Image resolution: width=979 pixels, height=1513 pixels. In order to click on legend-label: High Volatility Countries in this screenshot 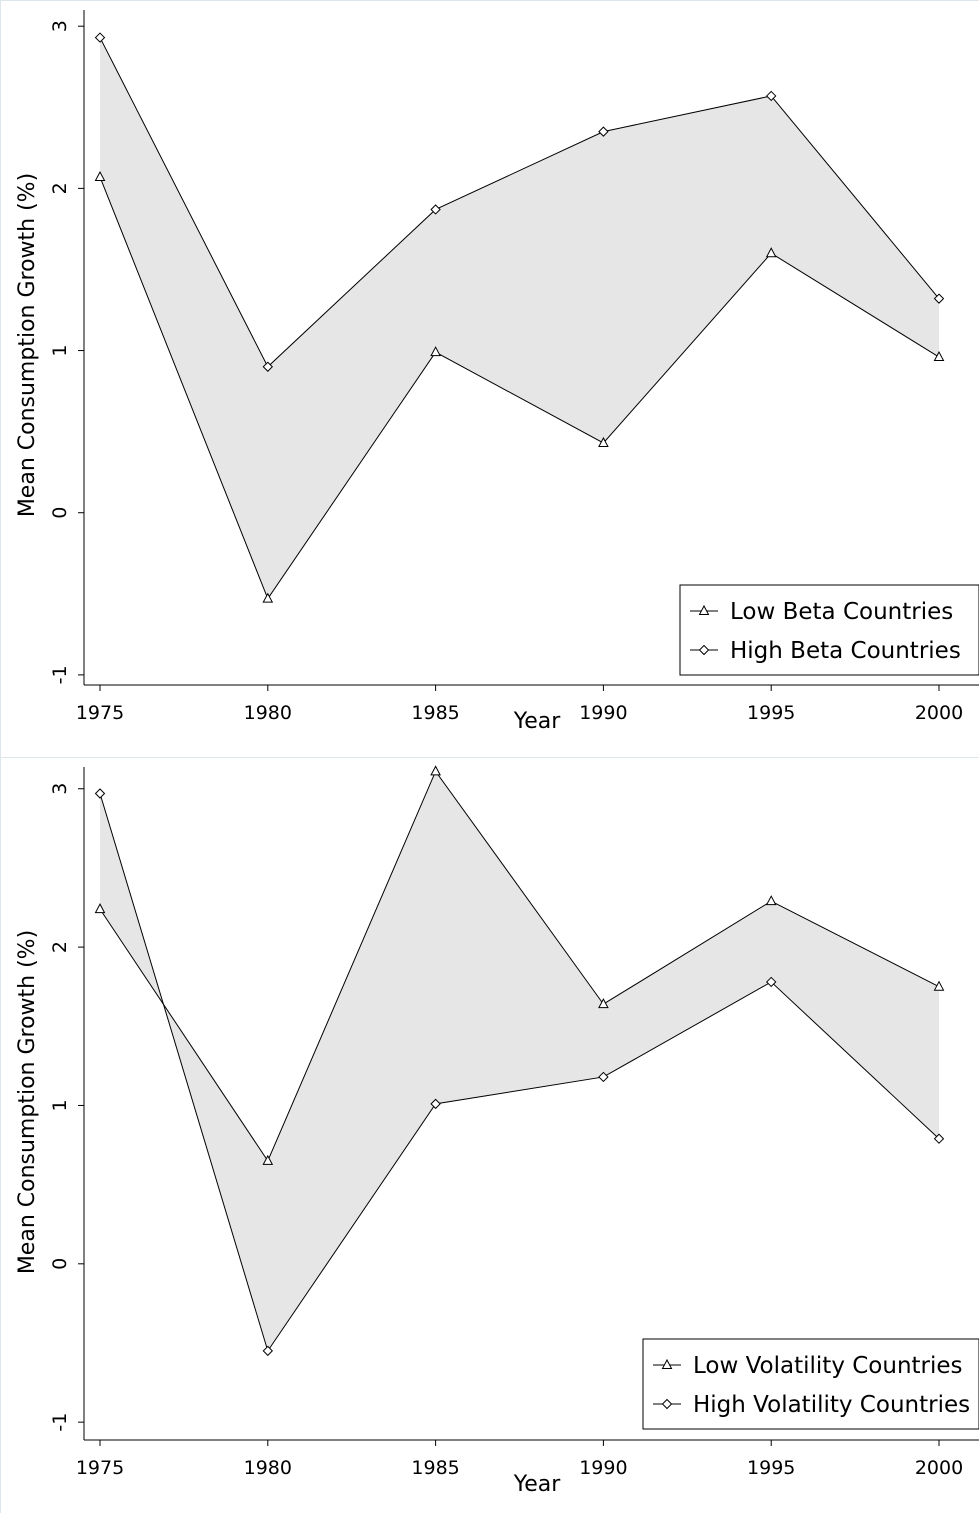, I will do `click(831, 1405)`.